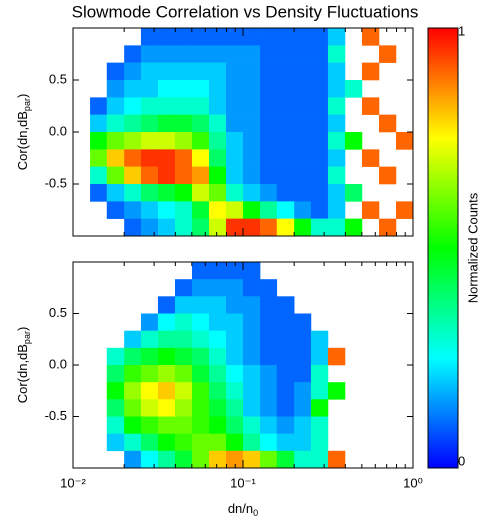 The height and width of the screenshot is (523, 491). What do you see at coordinates (23, 132) in the screenshot?
I see `y-axis-label: Cor(dn,dBpar)` at bounding box center [23, 132].